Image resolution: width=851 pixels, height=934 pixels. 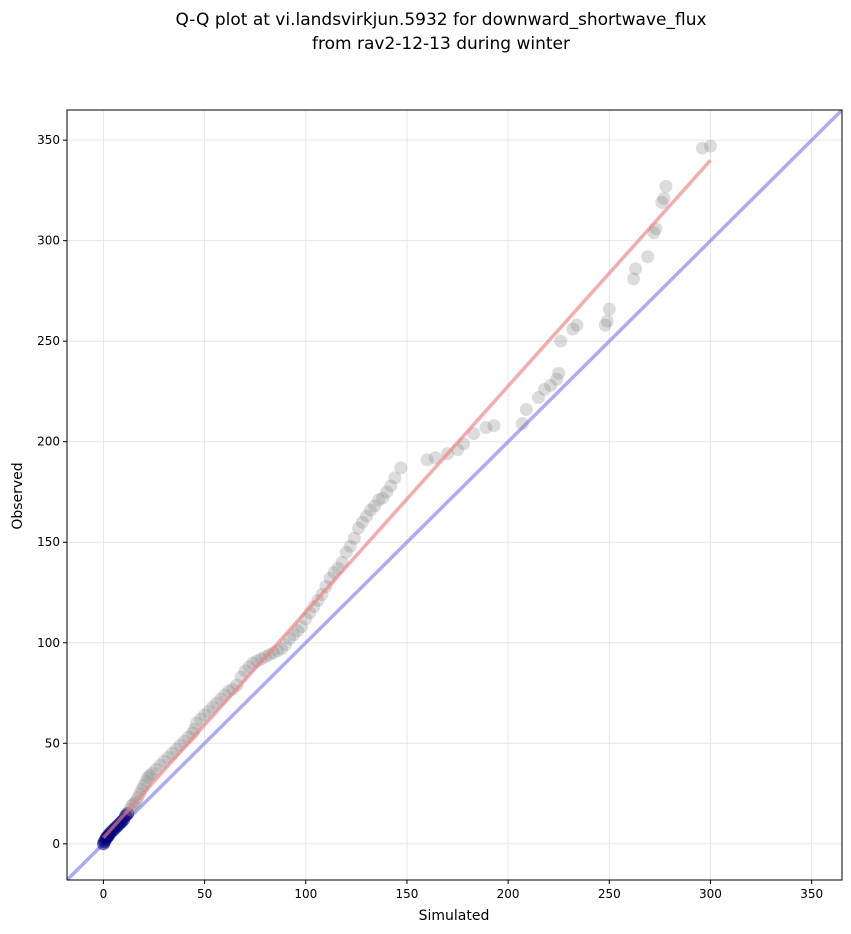 What do you see at coordinates (710, 894) in the screenshot?
I see `x-tick-label: 300` at bounding box center [710, 894].